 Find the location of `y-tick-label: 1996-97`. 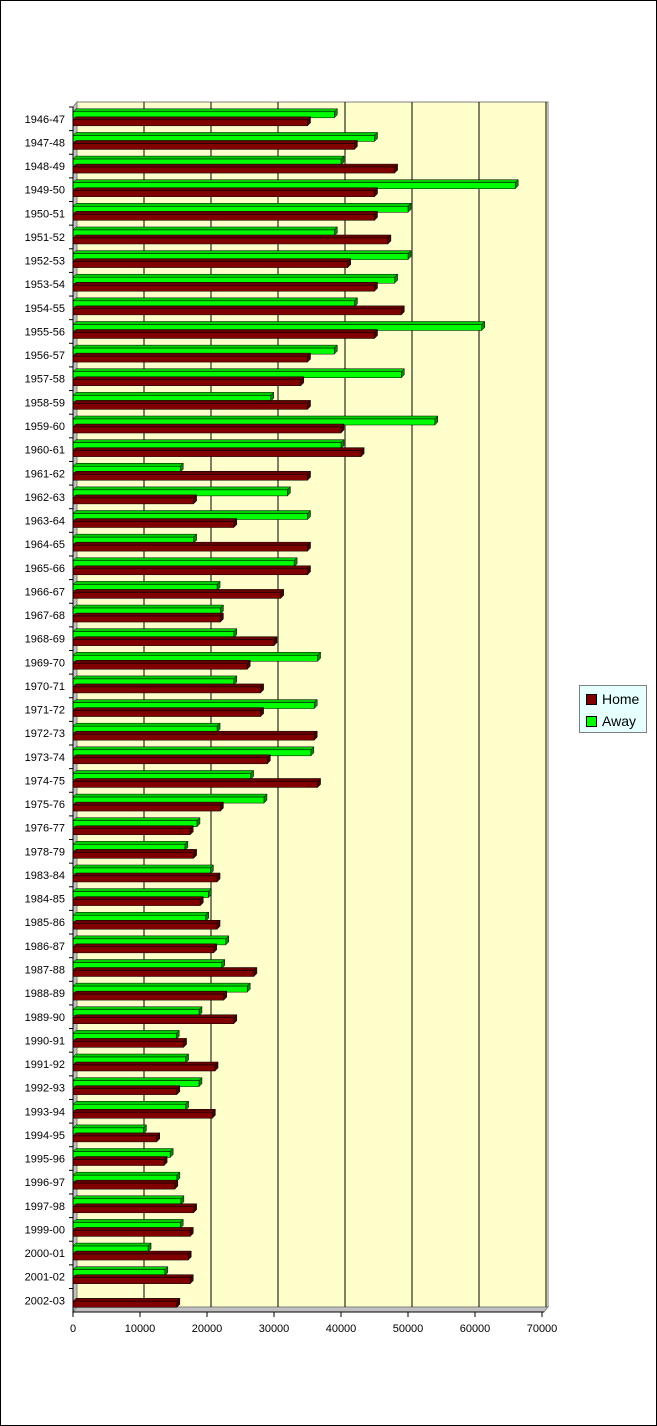

y-tick-label: 1996-97 is located at coordinates (45, 1183).